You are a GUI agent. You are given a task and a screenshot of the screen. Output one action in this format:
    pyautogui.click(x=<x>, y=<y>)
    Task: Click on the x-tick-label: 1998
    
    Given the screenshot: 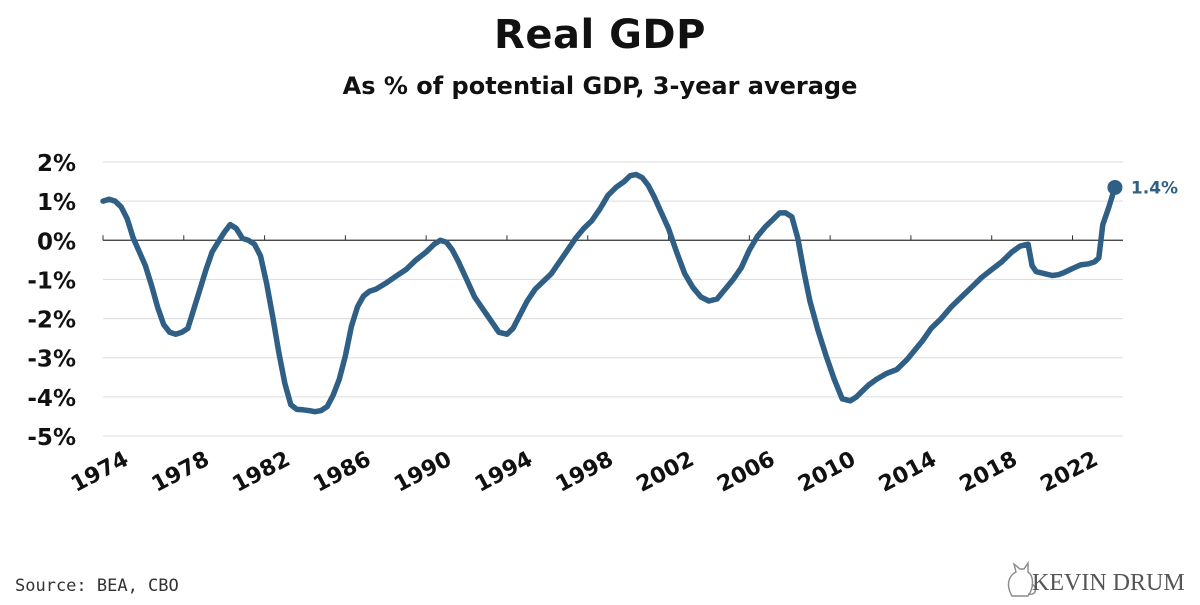 What is the action you would take?
    pyautogui.click(x=585, y=472)
    